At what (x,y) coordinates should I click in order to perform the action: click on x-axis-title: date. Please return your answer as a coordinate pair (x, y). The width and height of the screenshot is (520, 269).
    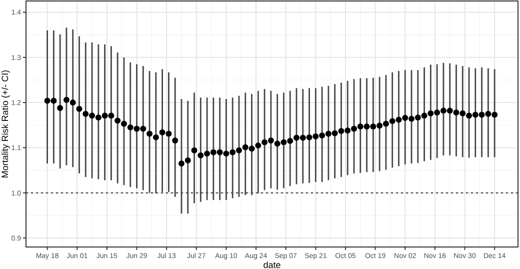
    Looking at the image, I should click on (272, 264).